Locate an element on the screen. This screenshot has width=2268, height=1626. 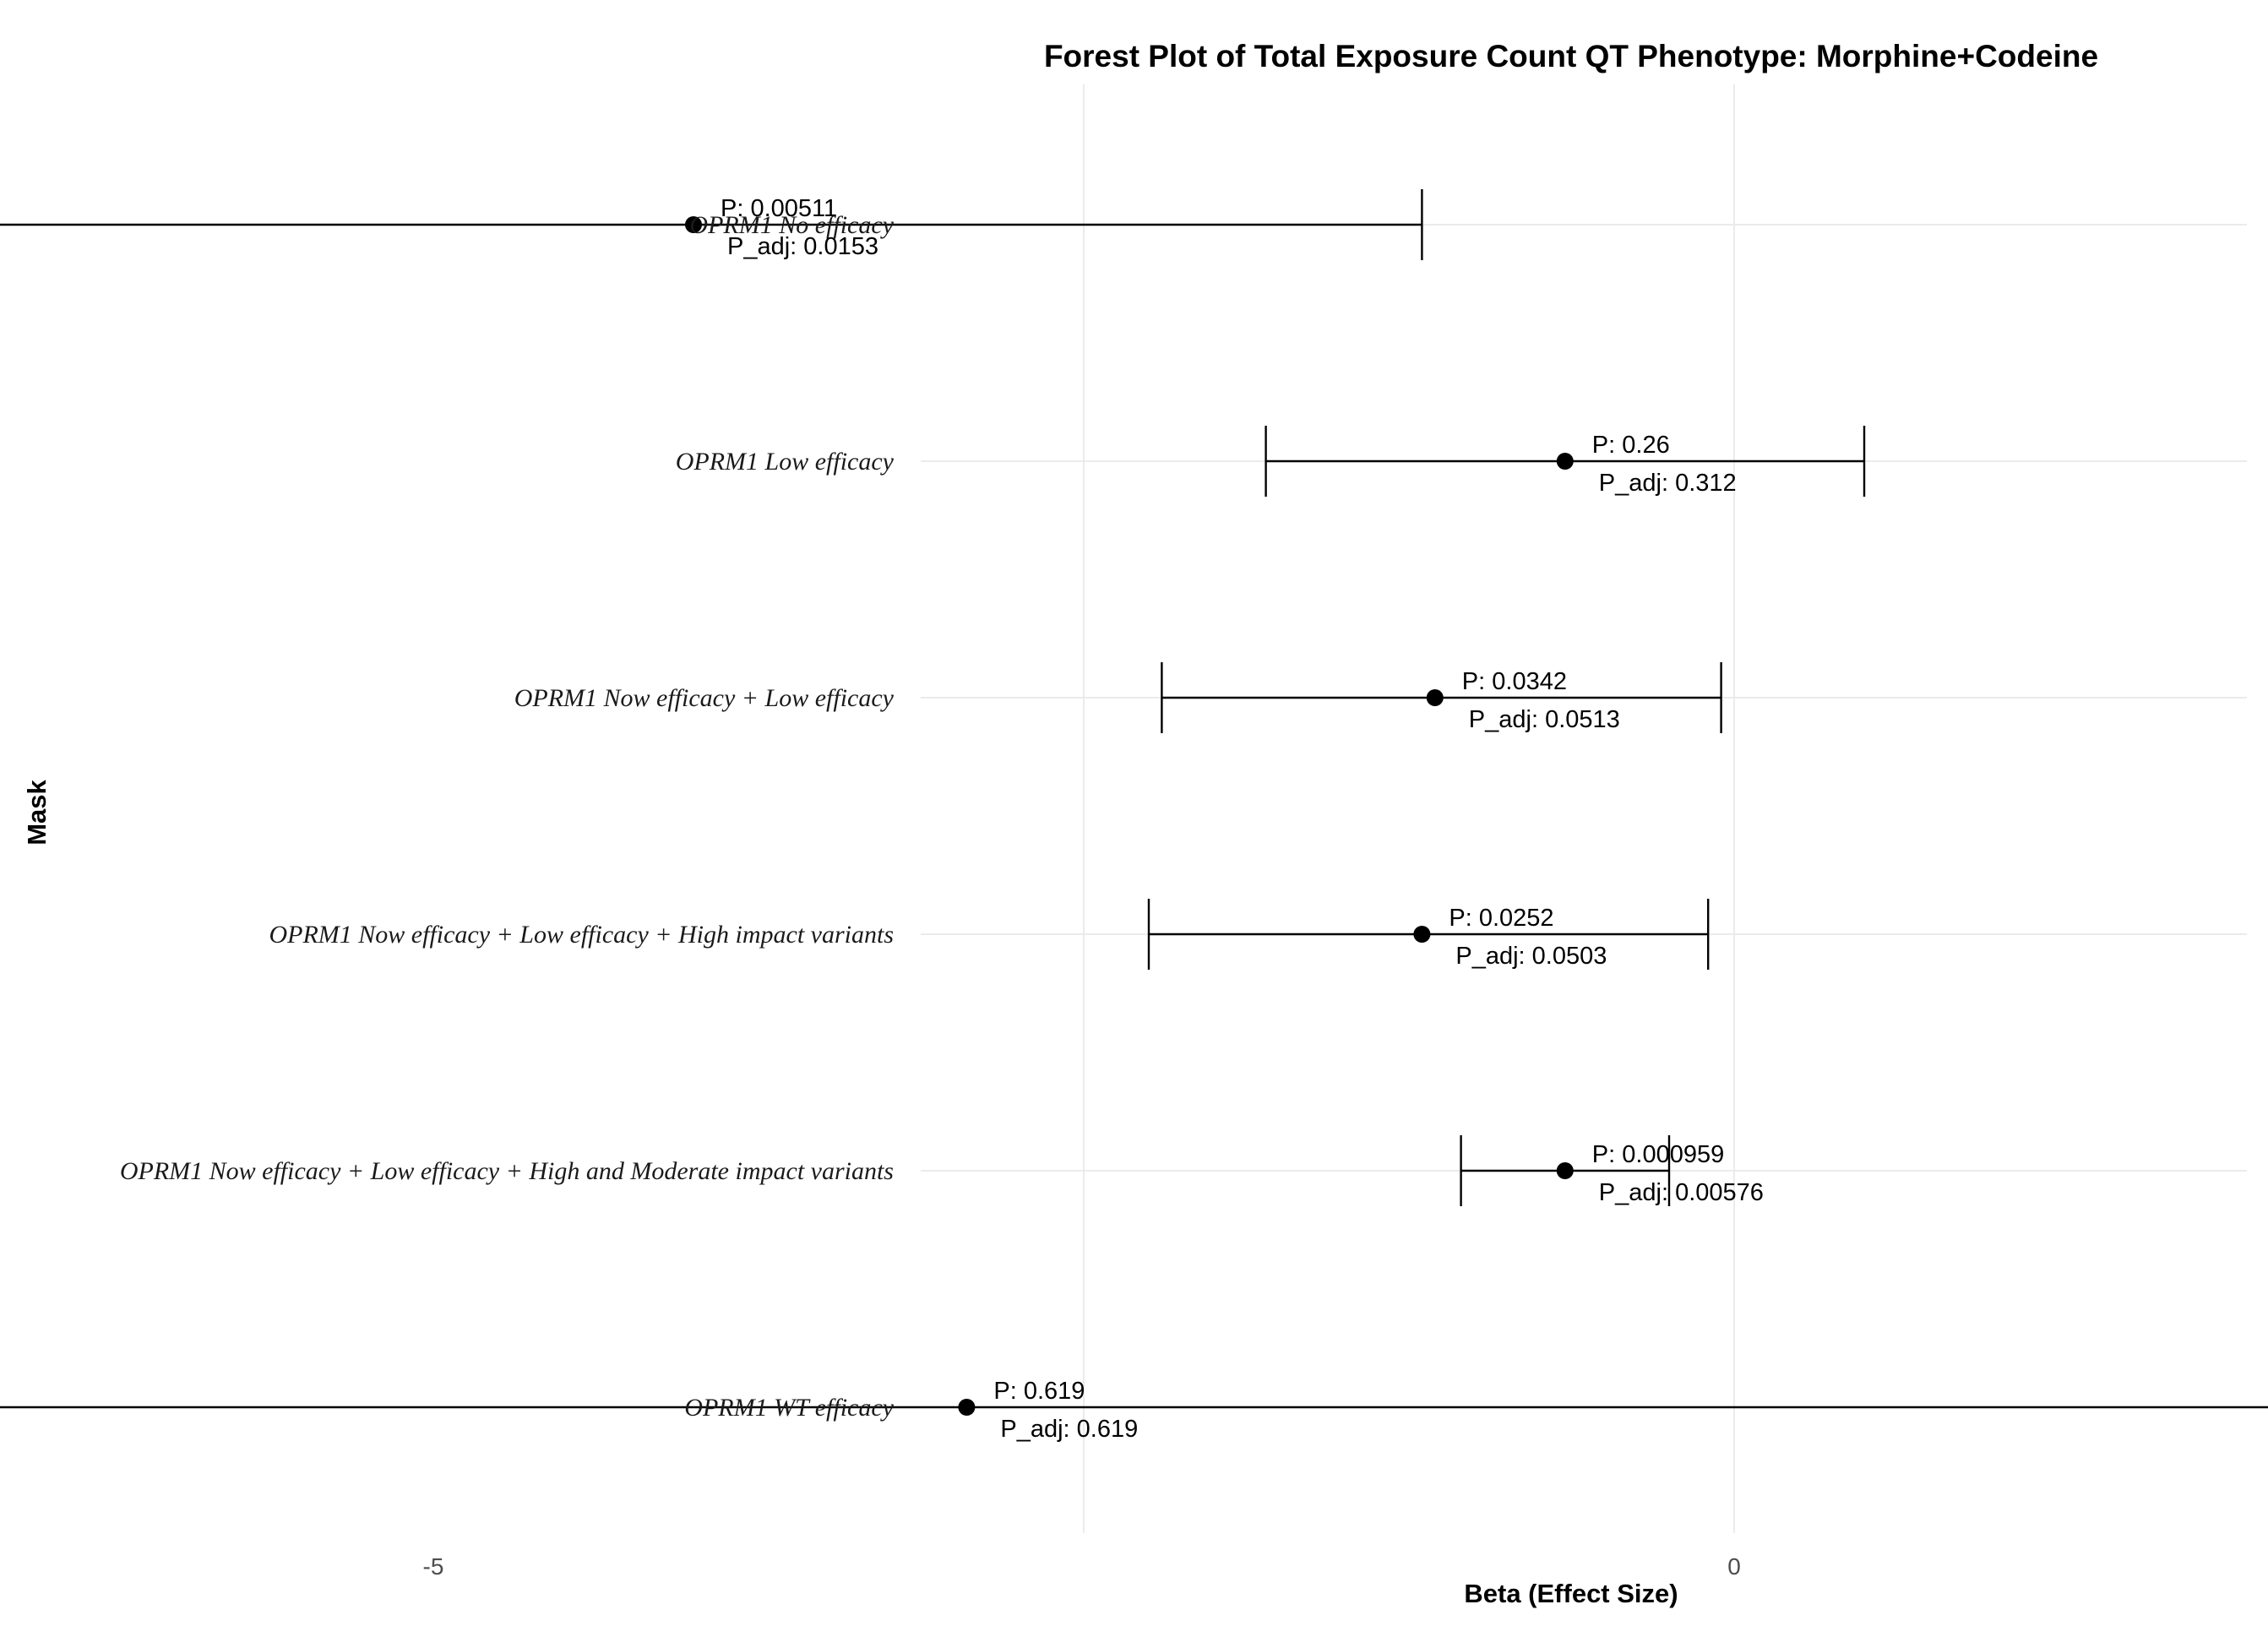
p-adj-label: P_adj: 0.0503 is located at coordinates (1531, 956).